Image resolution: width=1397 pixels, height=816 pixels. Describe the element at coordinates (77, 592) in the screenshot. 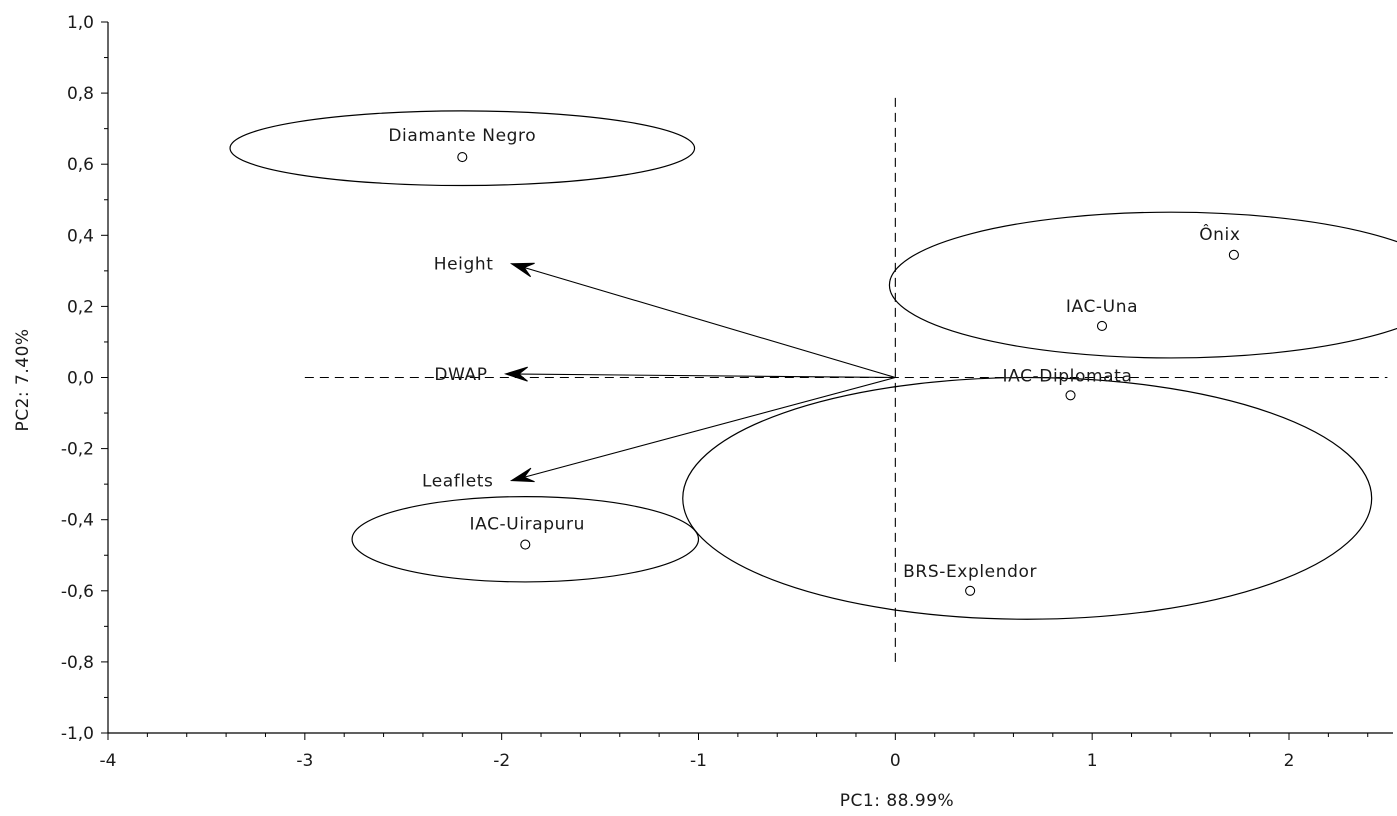

I see `y-tick-label: -0,6` at that location.